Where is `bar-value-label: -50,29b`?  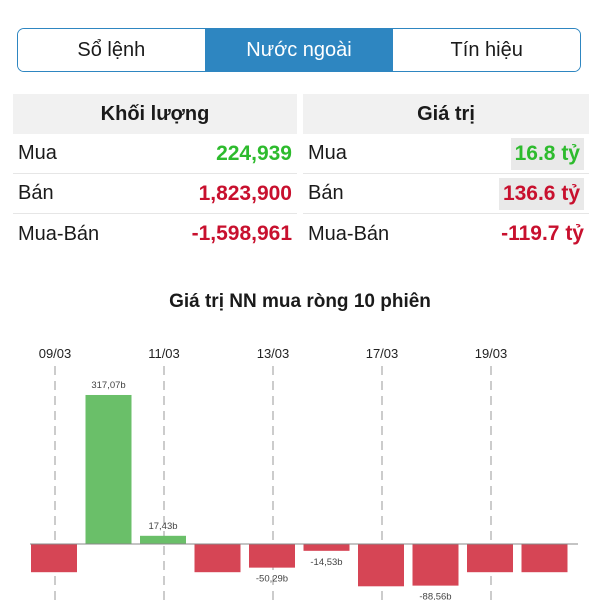
bar-value-label: -50,29b is located at coordinates (272, 579).